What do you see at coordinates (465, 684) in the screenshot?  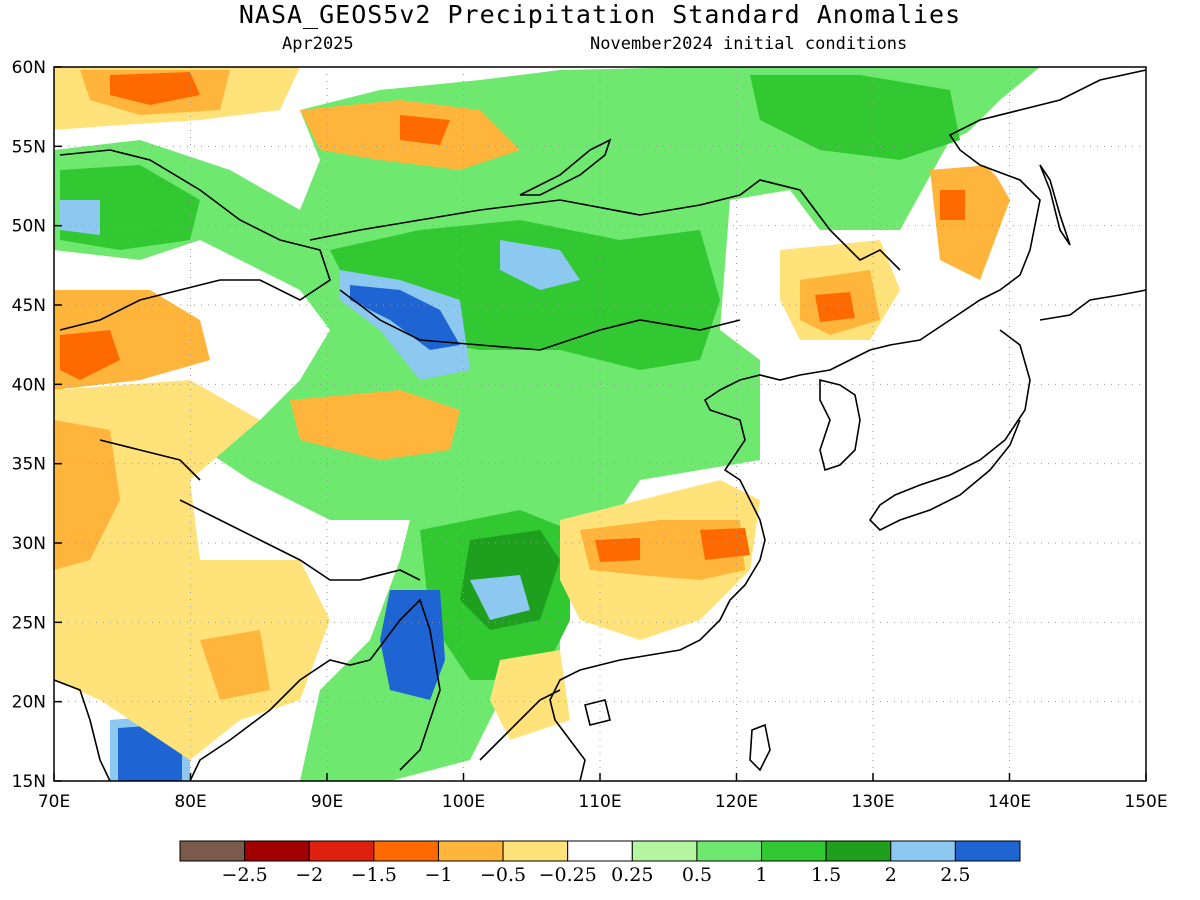 I see `coastline-indochina` at bounding box center [465, 684].